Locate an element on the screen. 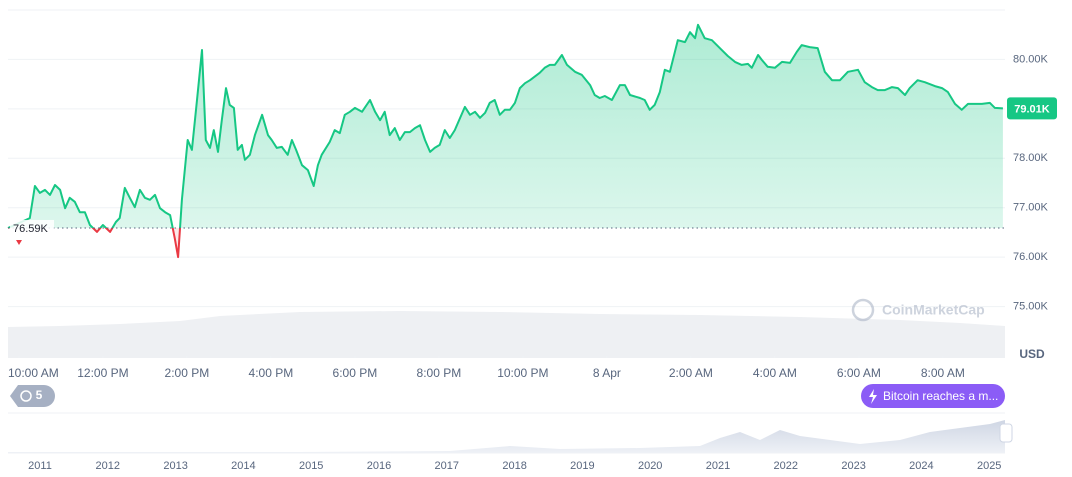 The width and height of the screenshot is (1072, 477). x-tick-label: 8:00 AM is located at coordinates (943, 373).